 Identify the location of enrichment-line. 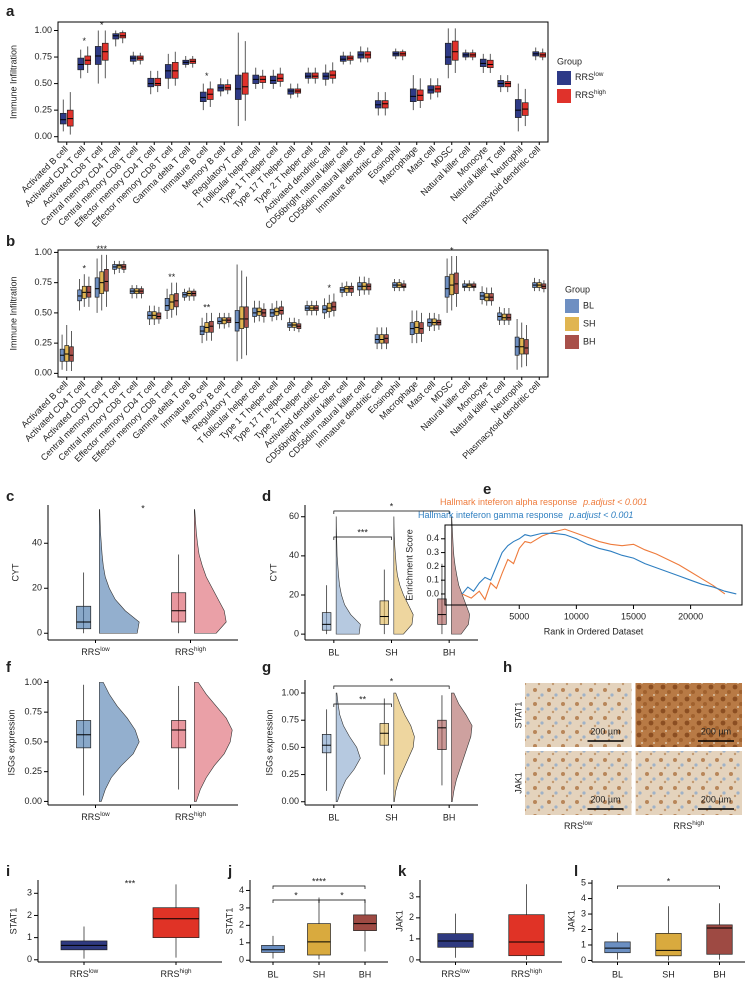
(599, 563).